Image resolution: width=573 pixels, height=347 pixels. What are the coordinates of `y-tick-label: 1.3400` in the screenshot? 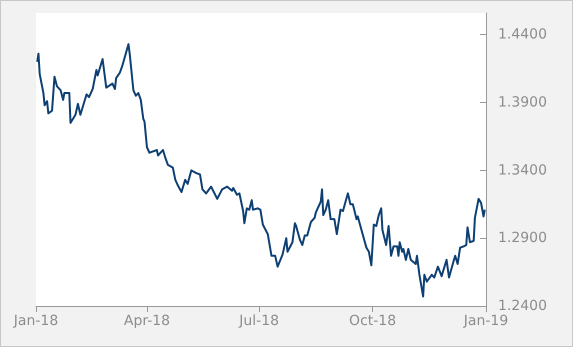 It's located at (522, 170).